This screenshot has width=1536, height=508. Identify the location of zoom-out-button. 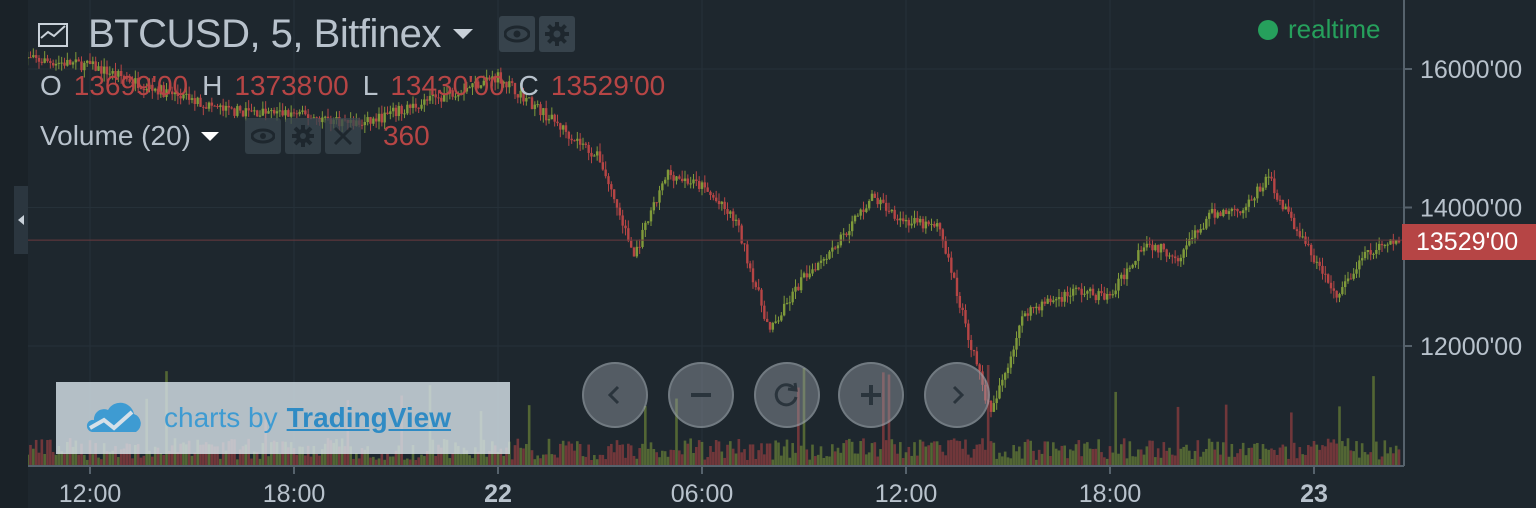
(701, 395).